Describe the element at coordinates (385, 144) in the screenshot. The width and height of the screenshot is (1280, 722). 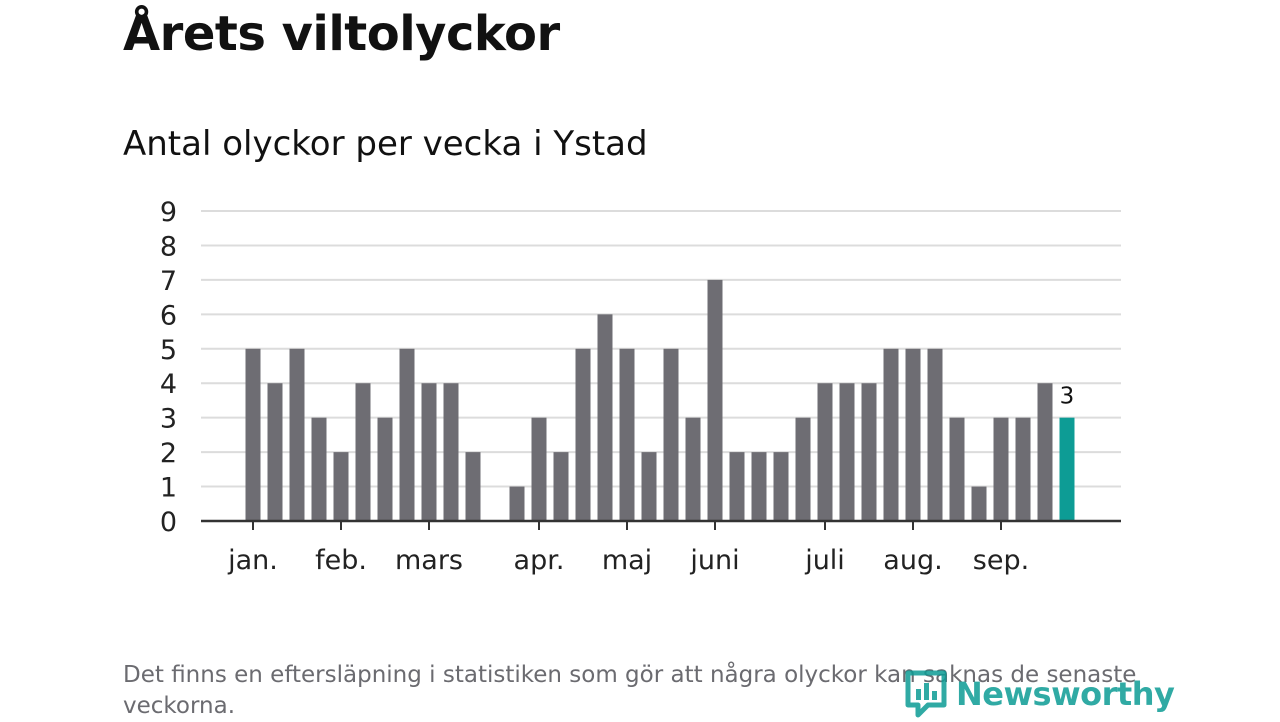
I see `chart-subtitle: Antal olyckor per vecka i Ystad` at that location.